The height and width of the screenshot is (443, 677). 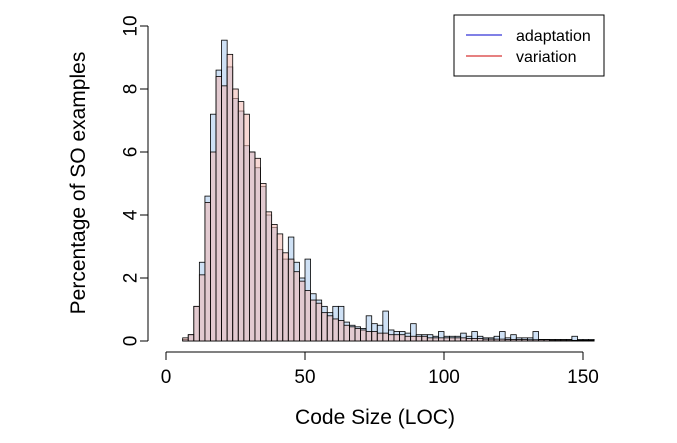 I want to click on y-ticks: 0 2 4 6 8 10, so click(x=134, y=180).